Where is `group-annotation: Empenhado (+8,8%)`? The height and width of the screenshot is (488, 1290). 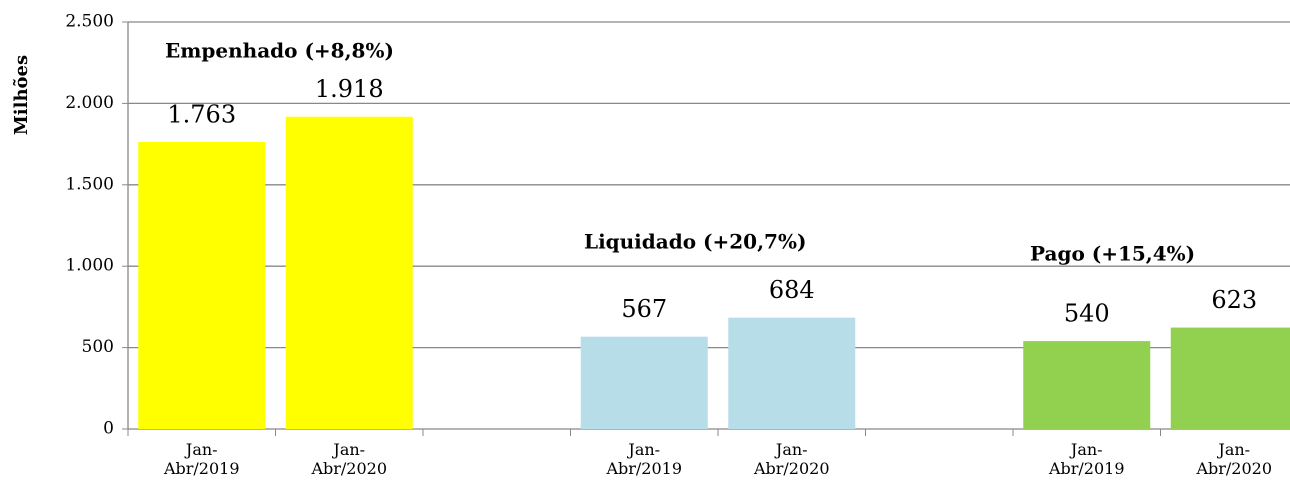 group-annotation: Empenhado (+8,8%) is located at coordinates (279, 51).